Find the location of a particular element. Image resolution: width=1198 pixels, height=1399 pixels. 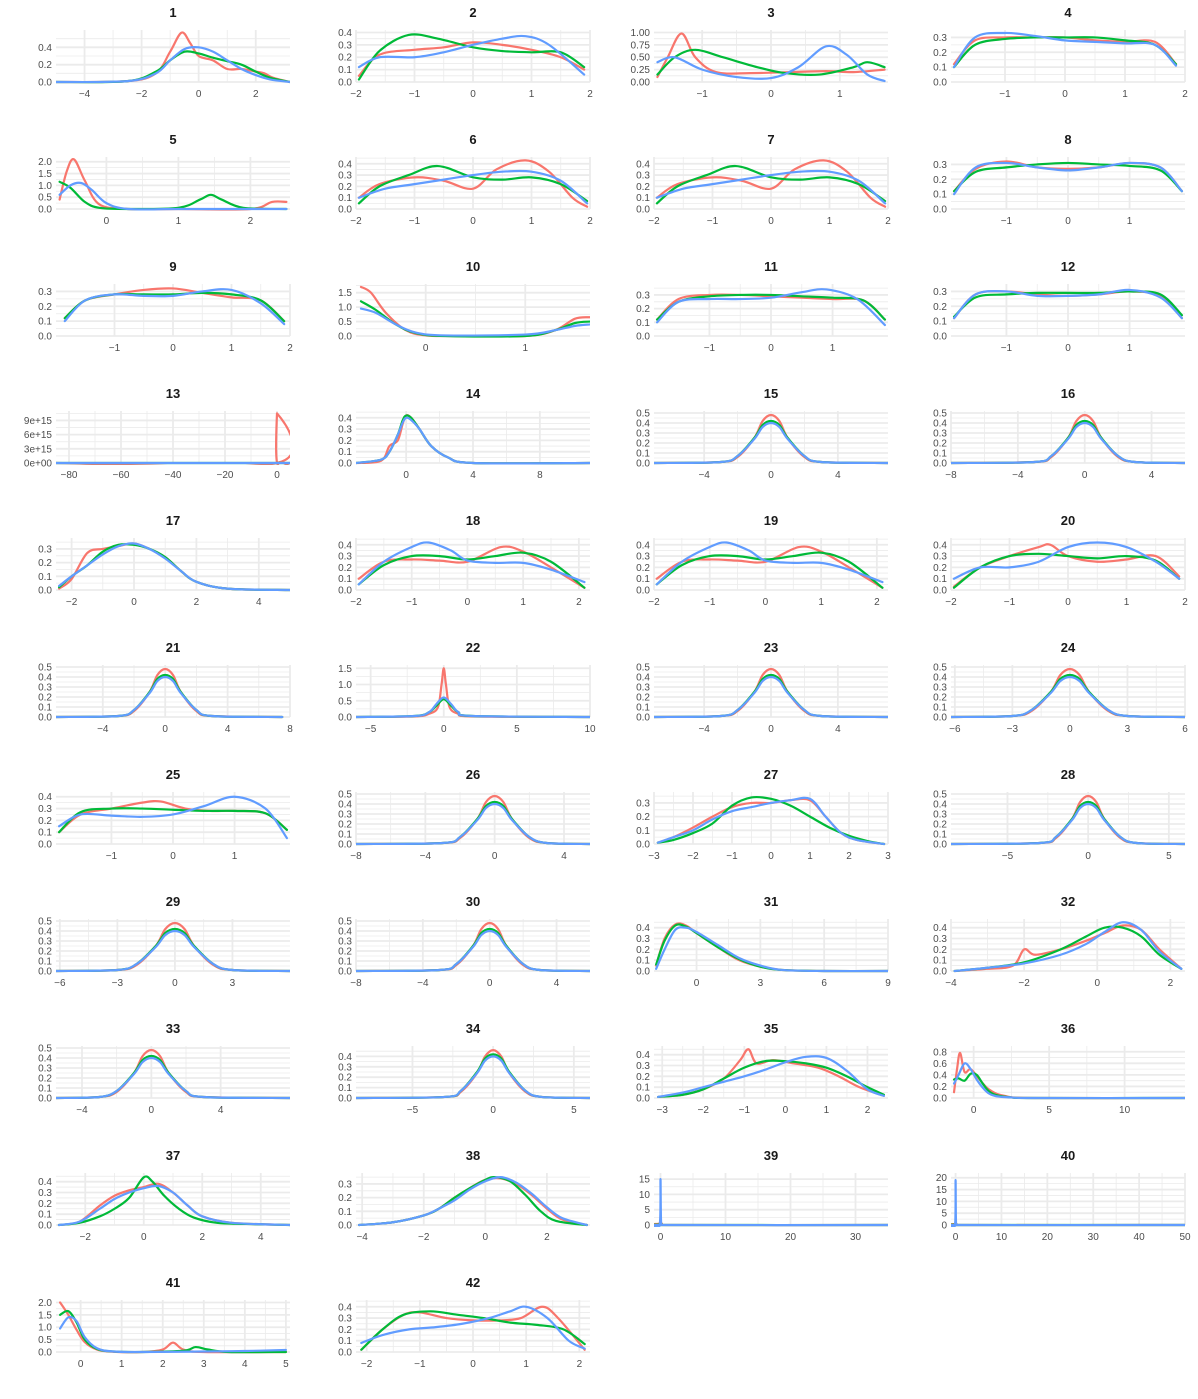

facet-plot-4: −1 0 1 2 0.0 0.1 0.2 0.3 is located at coordinates (1060, 65).